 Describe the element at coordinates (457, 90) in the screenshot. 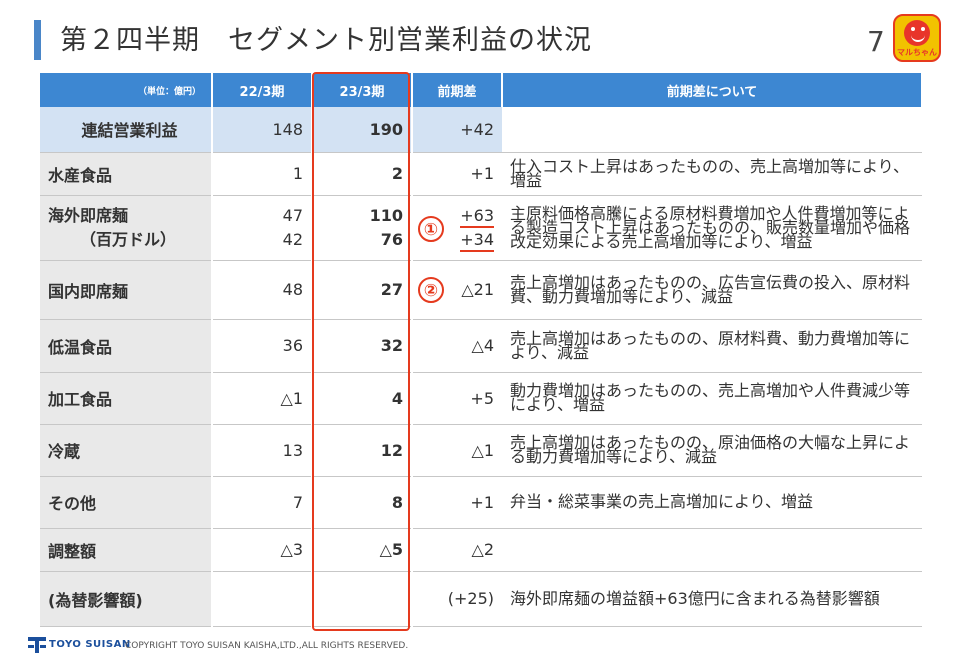

I see `col-header-diff: 前期差` at that location.